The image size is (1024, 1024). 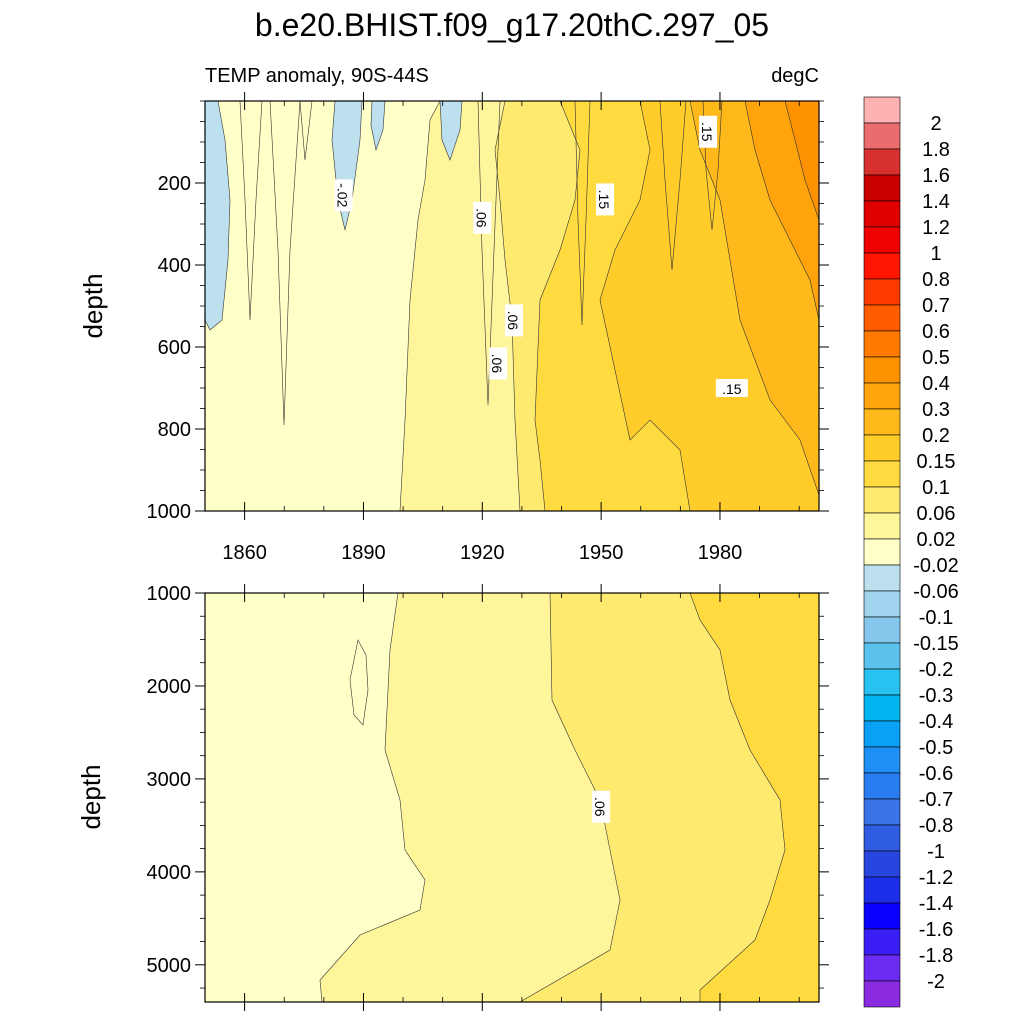 What do you see at coordinates (174, 430) in the screenshot?
I see `y-axis-tick-label: 800` at bounding box center [174, 430].